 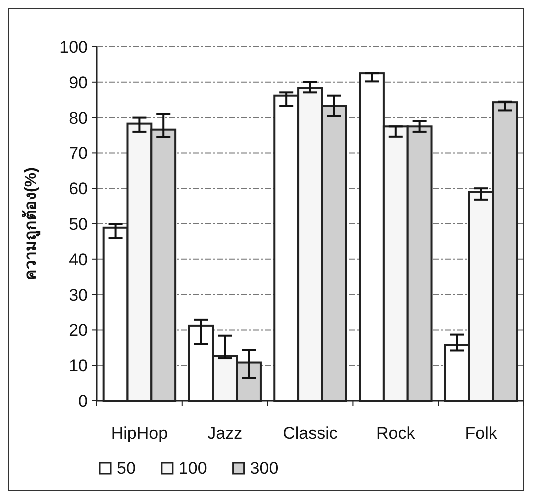 What do you see at coordinates (481, 433) in the screenshot?
I see `x-tick-label: Folk` at bounding box center [481, 433].